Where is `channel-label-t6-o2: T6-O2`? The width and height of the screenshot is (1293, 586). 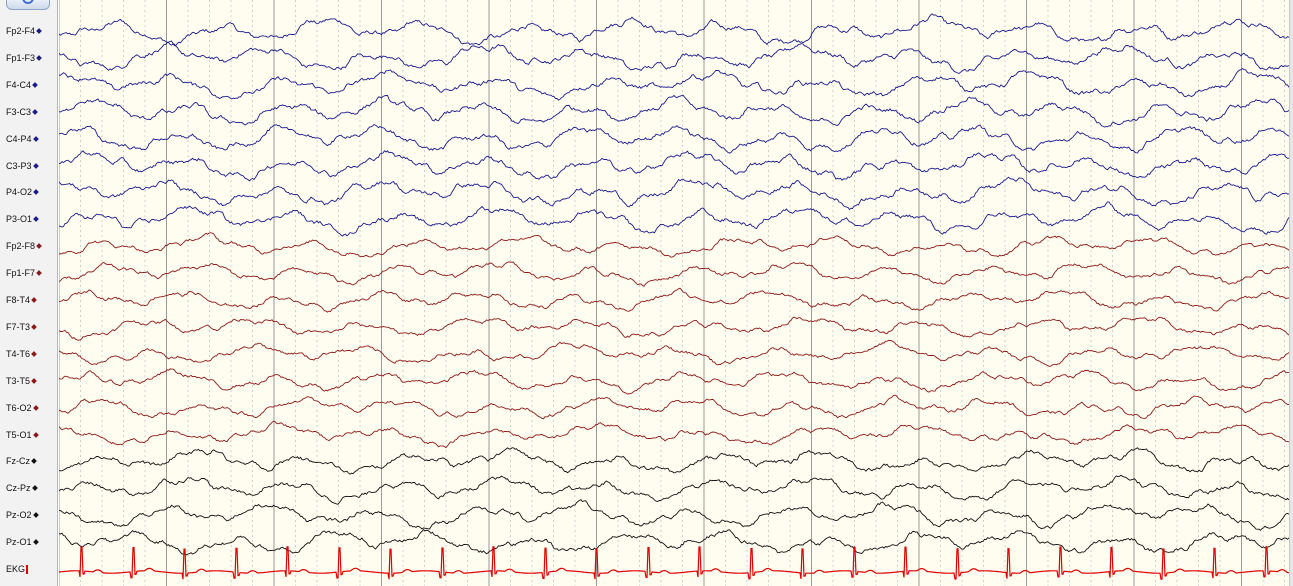
channel-label-t6-o2: T6-O2 is located at coordinates (22, 408).